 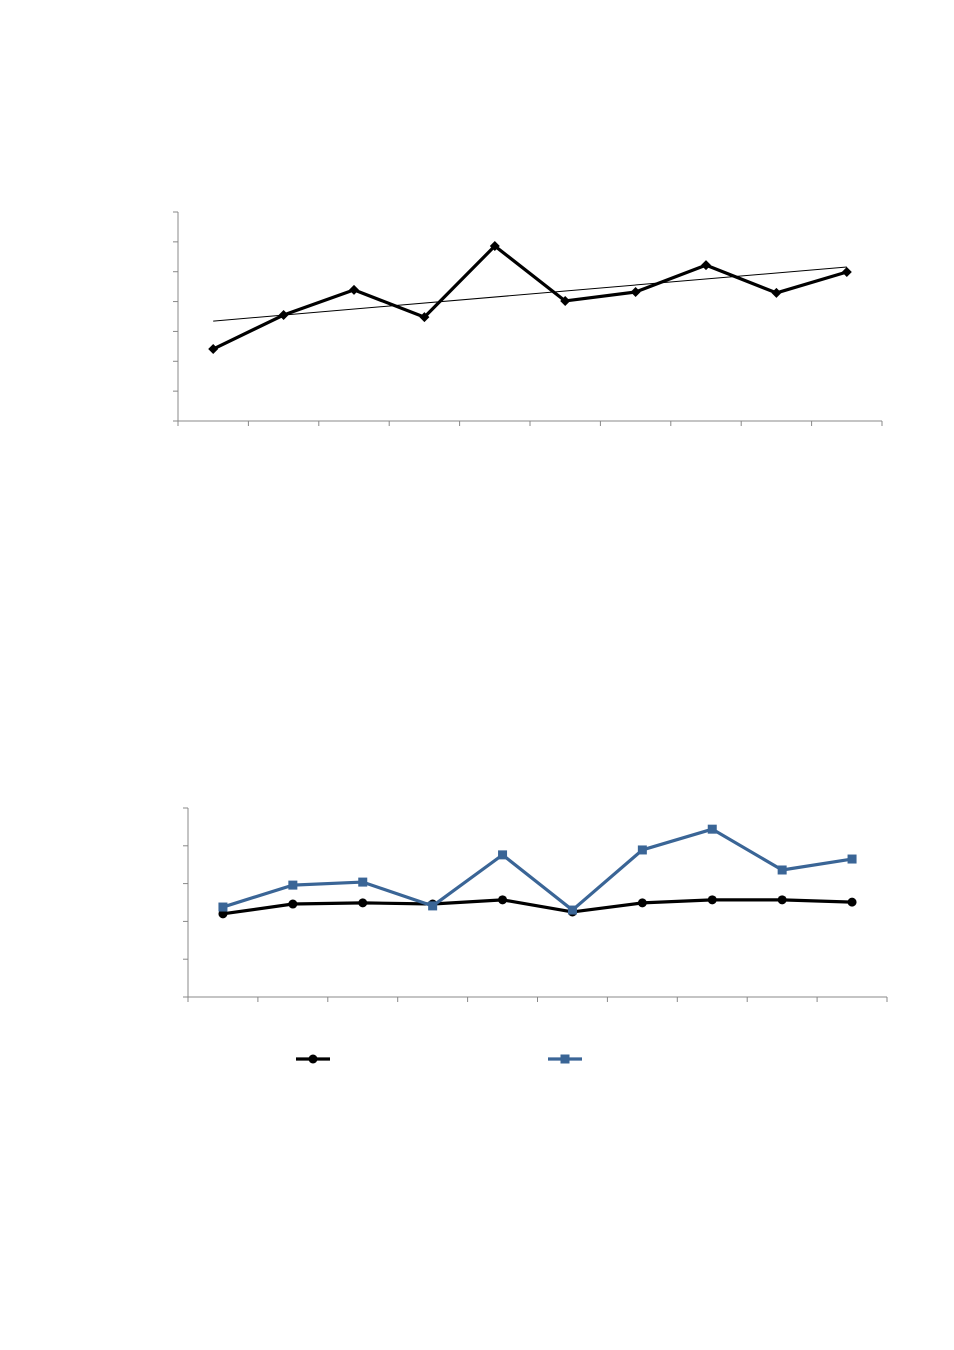 What do you see at coordinates (530, 294) in the screenshot?
I see `trendline` at bounding box center [530, 294].